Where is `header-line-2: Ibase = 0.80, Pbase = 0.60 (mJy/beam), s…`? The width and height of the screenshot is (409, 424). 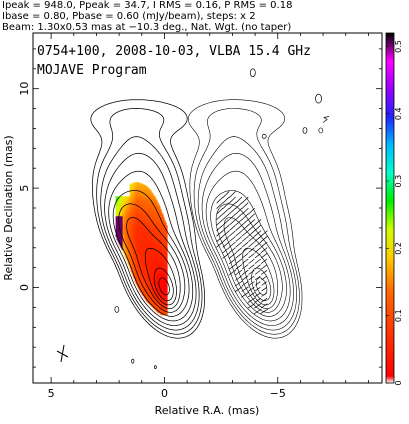
header-line-2: Ibase = 0.80, Pbase = 0.60 (mJy/beam), s… is located at coordinates (129, 16).